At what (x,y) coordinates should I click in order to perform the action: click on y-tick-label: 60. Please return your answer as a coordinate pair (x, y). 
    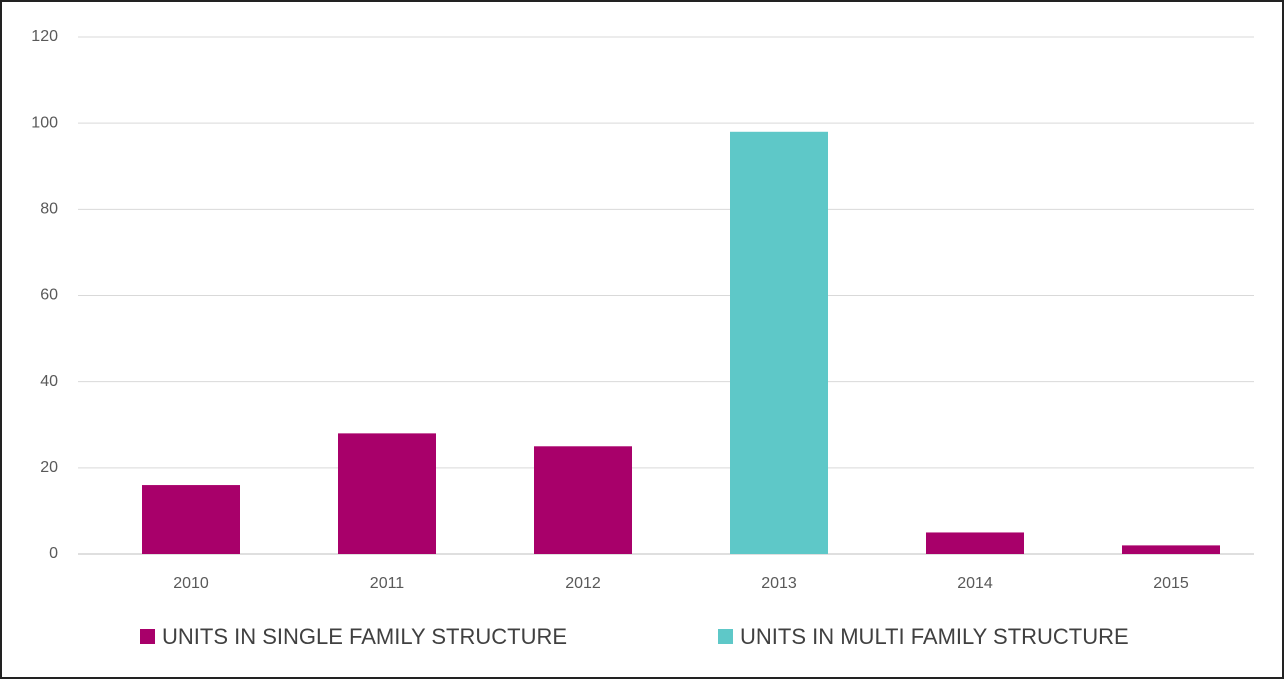
    Looking at the image, I should click on (49, 295).